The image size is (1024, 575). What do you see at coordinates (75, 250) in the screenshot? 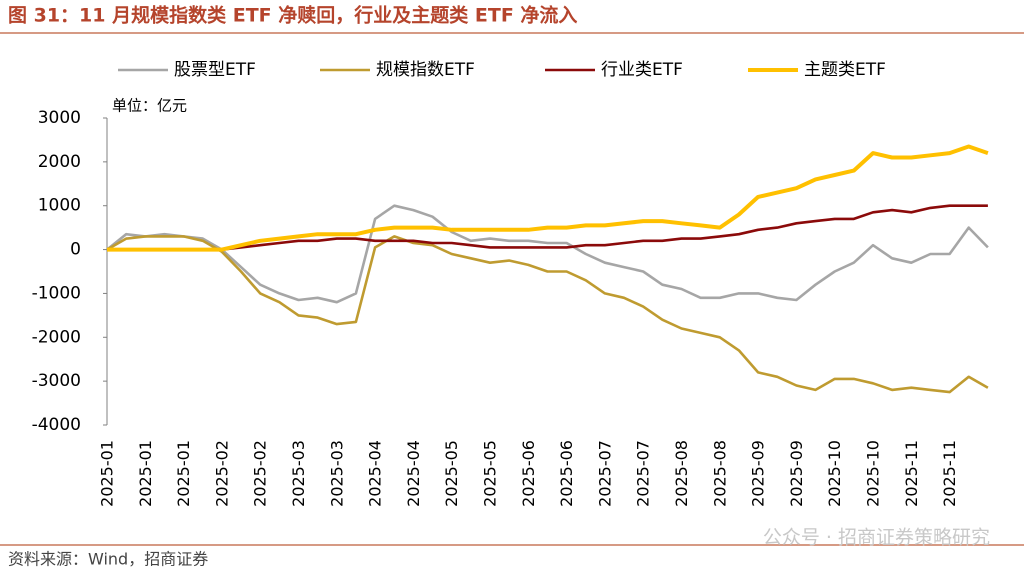
I see `y-tick-label: 0` at bounding box center [75, 250].